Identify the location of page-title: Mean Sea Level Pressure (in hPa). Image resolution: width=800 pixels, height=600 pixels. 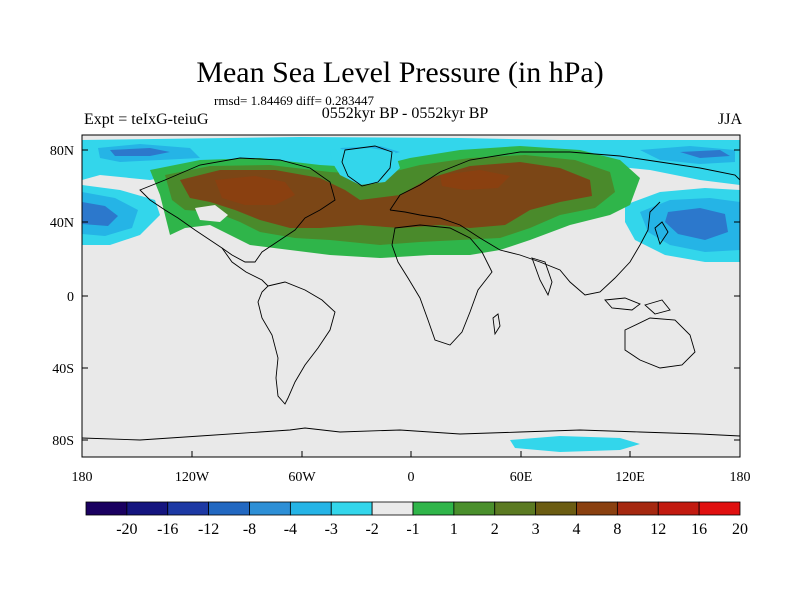
(400, 72).